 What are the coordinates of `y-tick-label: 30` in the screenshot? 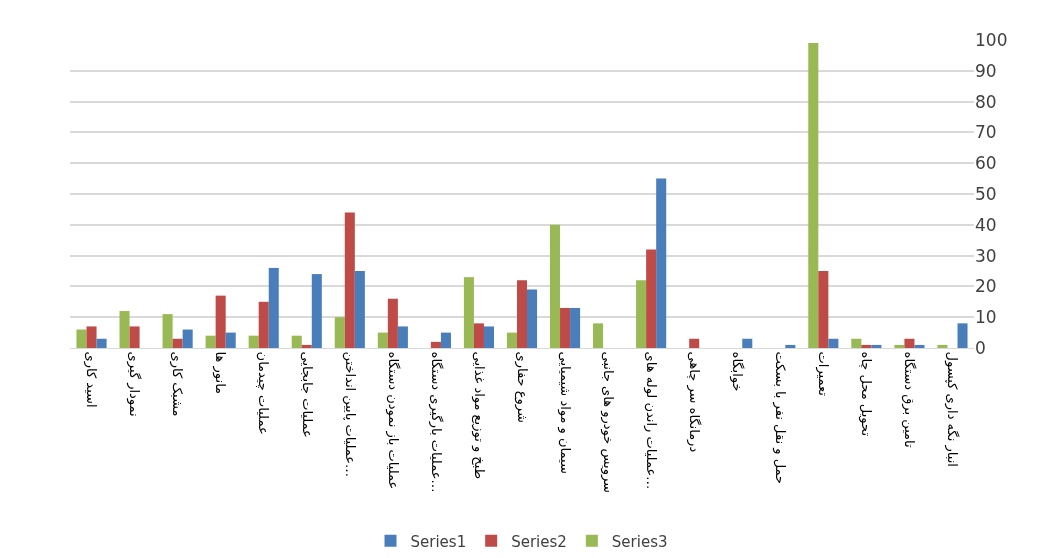 It's located at (986, 255).